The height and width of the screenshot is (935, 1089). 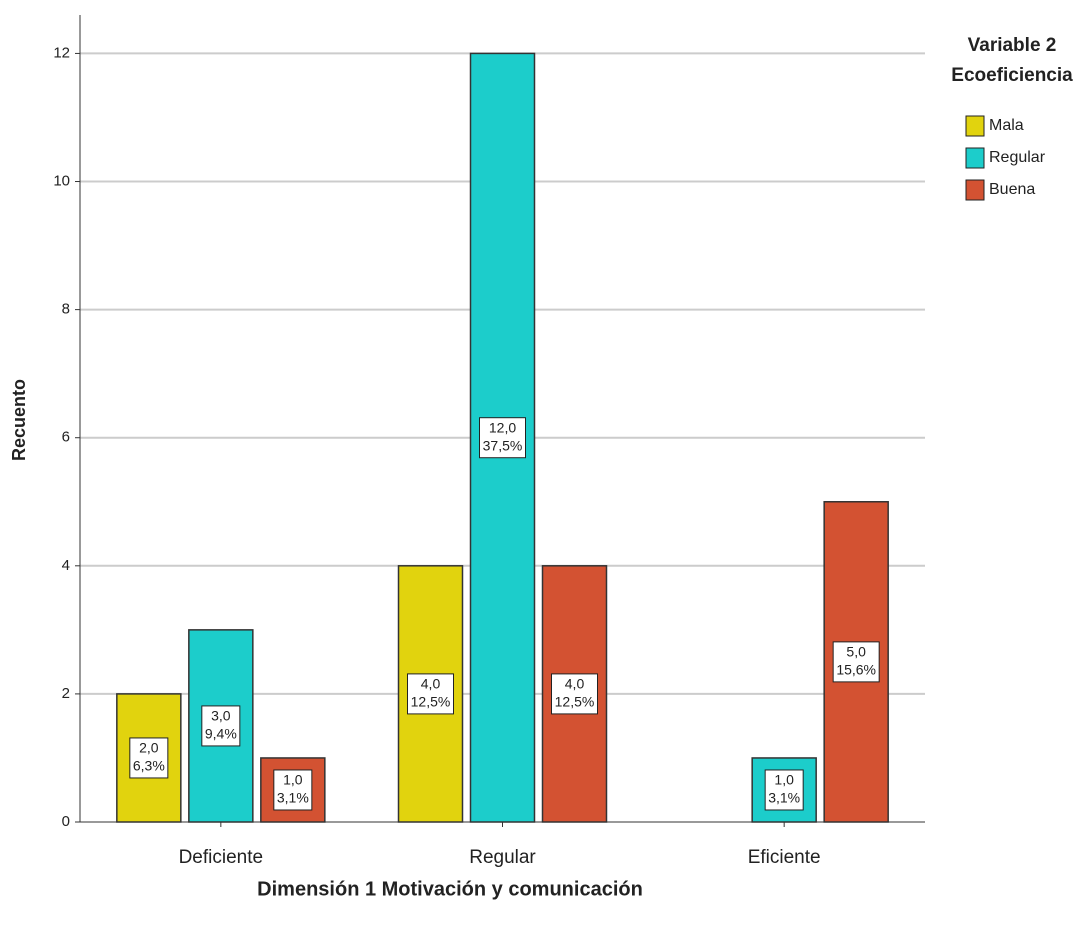 What do you see at coordinates (61, 180) in the screenshot?
I see `y-tick-label: 10` at bounding box center [61, 180].